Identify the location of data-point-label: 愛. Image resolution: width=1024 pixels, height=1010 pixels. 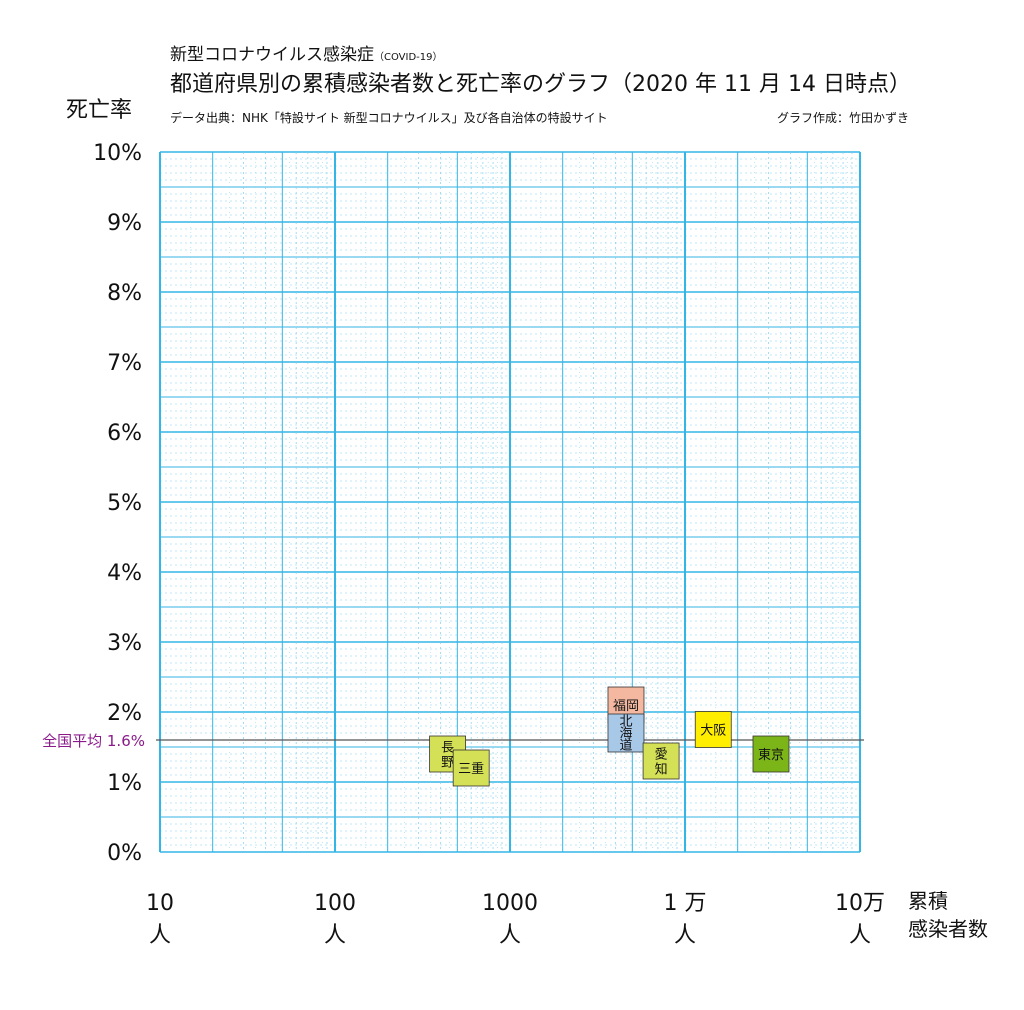
(661, 754).